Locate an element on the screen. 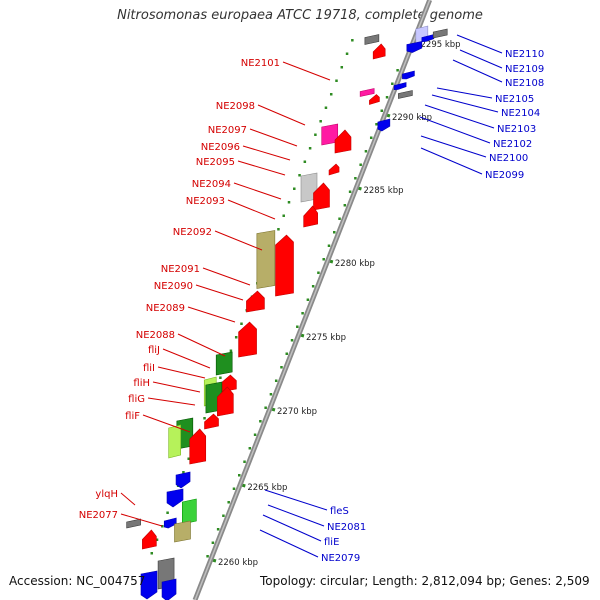 This screenshot has width=600, height=600. svg-text: NE2088 is located at coordinates (155, 335).